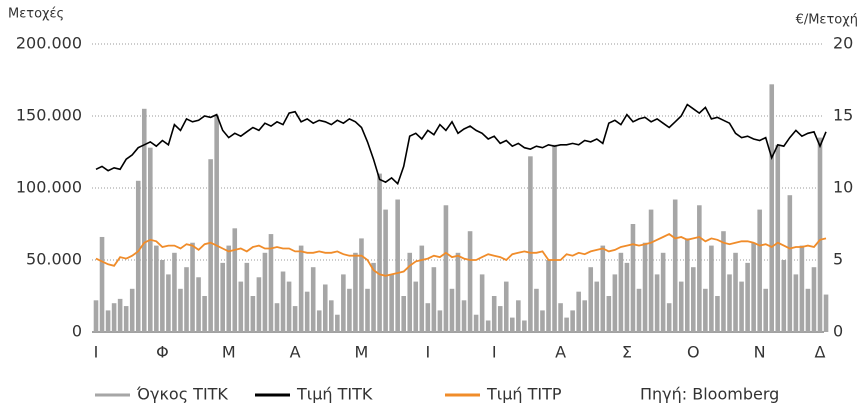  What do you see at coordinates (843, 43) in the screenshot?
I see `y2-tick-label: 20` at bounding box center [843, 43].